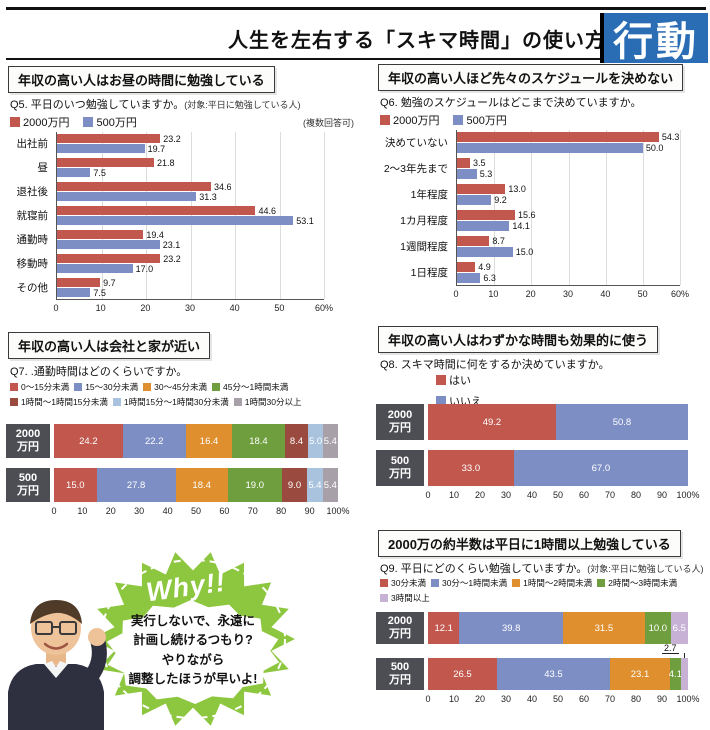  I want to click on segment-value-label: 33.0, so click(471, 468).